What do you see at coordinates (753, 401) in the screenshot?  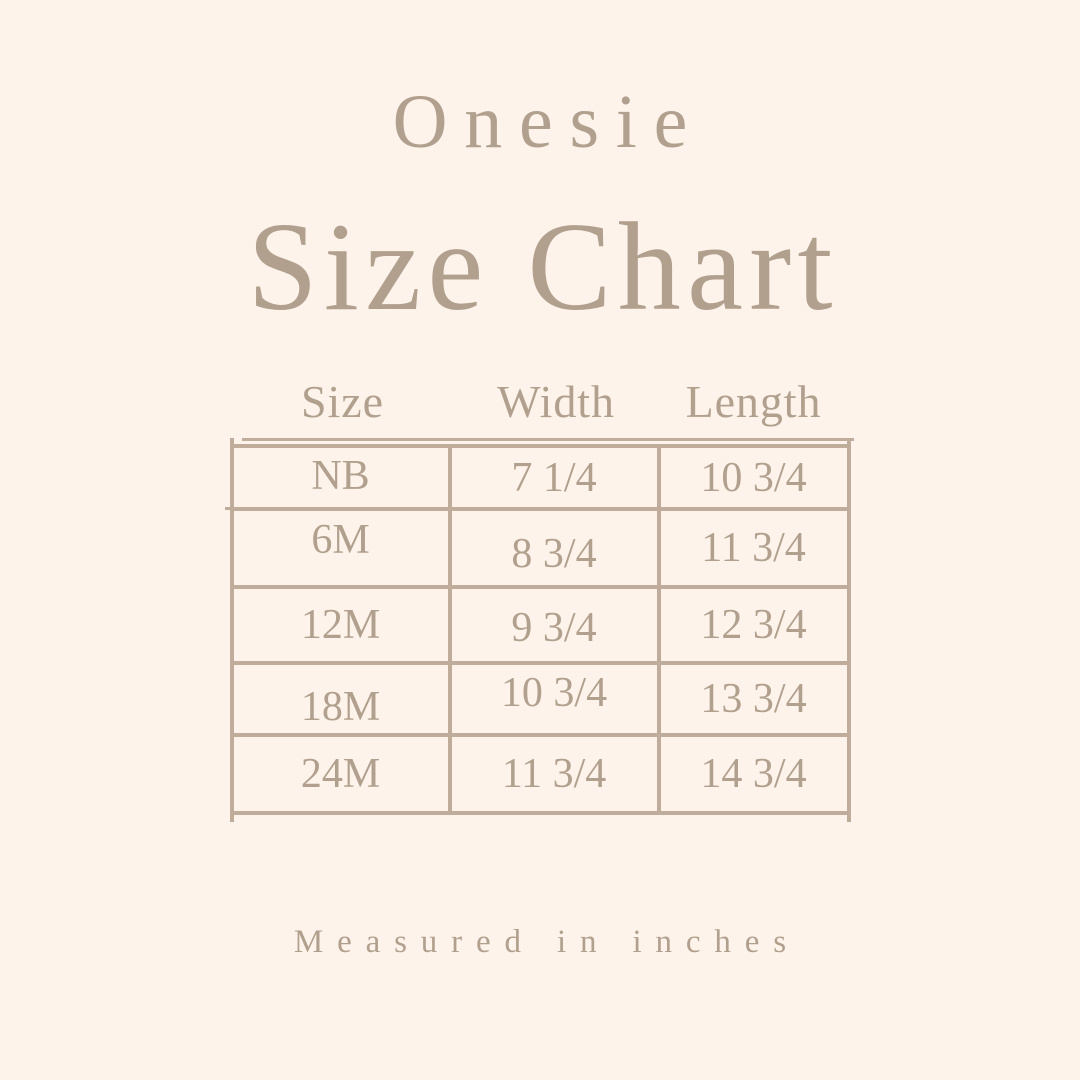 I see `column-header-length: Length` at bounding box center [753, 401].